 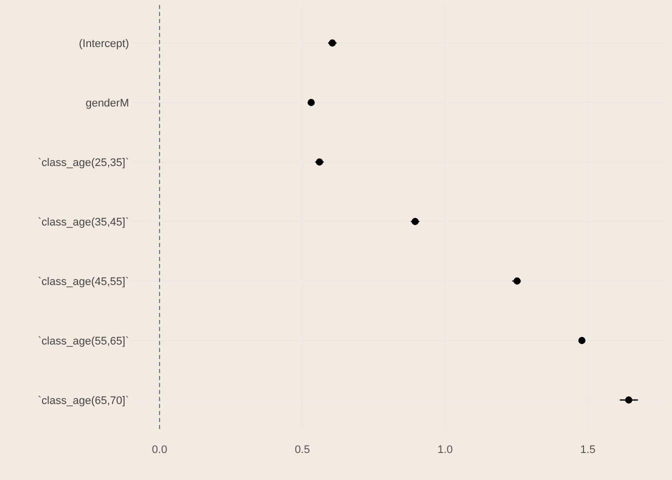 I want to click on y-tick-label: `class_age(25,35]`, so click(x=83, y=163).